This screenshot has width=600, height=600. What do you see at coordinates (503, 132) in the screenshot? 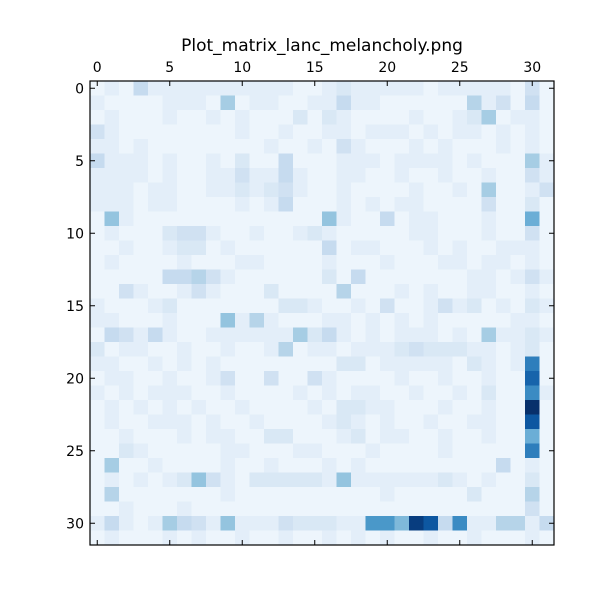
I see `heatmap-cell-r3-c28` at bounding box center [503, 132].